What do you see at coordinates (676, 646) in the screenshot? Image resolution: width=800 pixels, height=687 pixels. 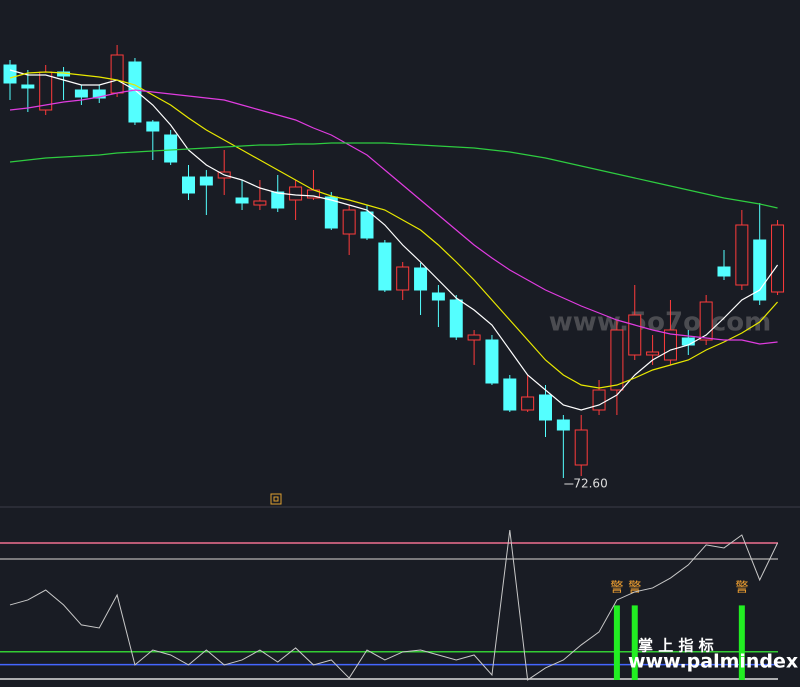 I see `footer-title: 掌 上 指 标` at bounding box center [676, 646].